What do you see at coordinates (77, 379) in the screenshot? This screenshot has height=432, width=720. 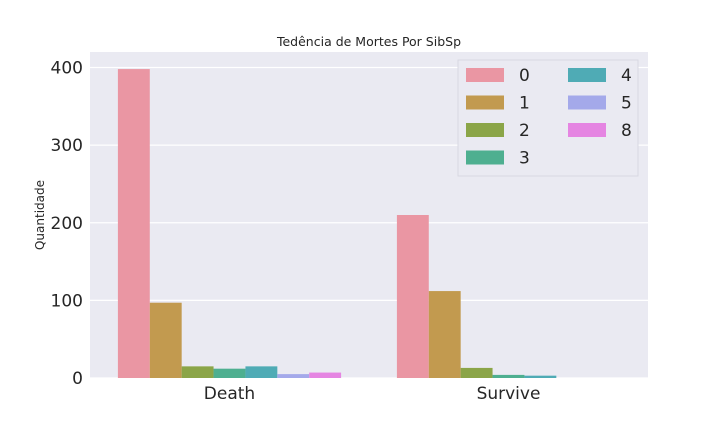 I see `y-tick-label: 0` at bounding box center [77, 379].